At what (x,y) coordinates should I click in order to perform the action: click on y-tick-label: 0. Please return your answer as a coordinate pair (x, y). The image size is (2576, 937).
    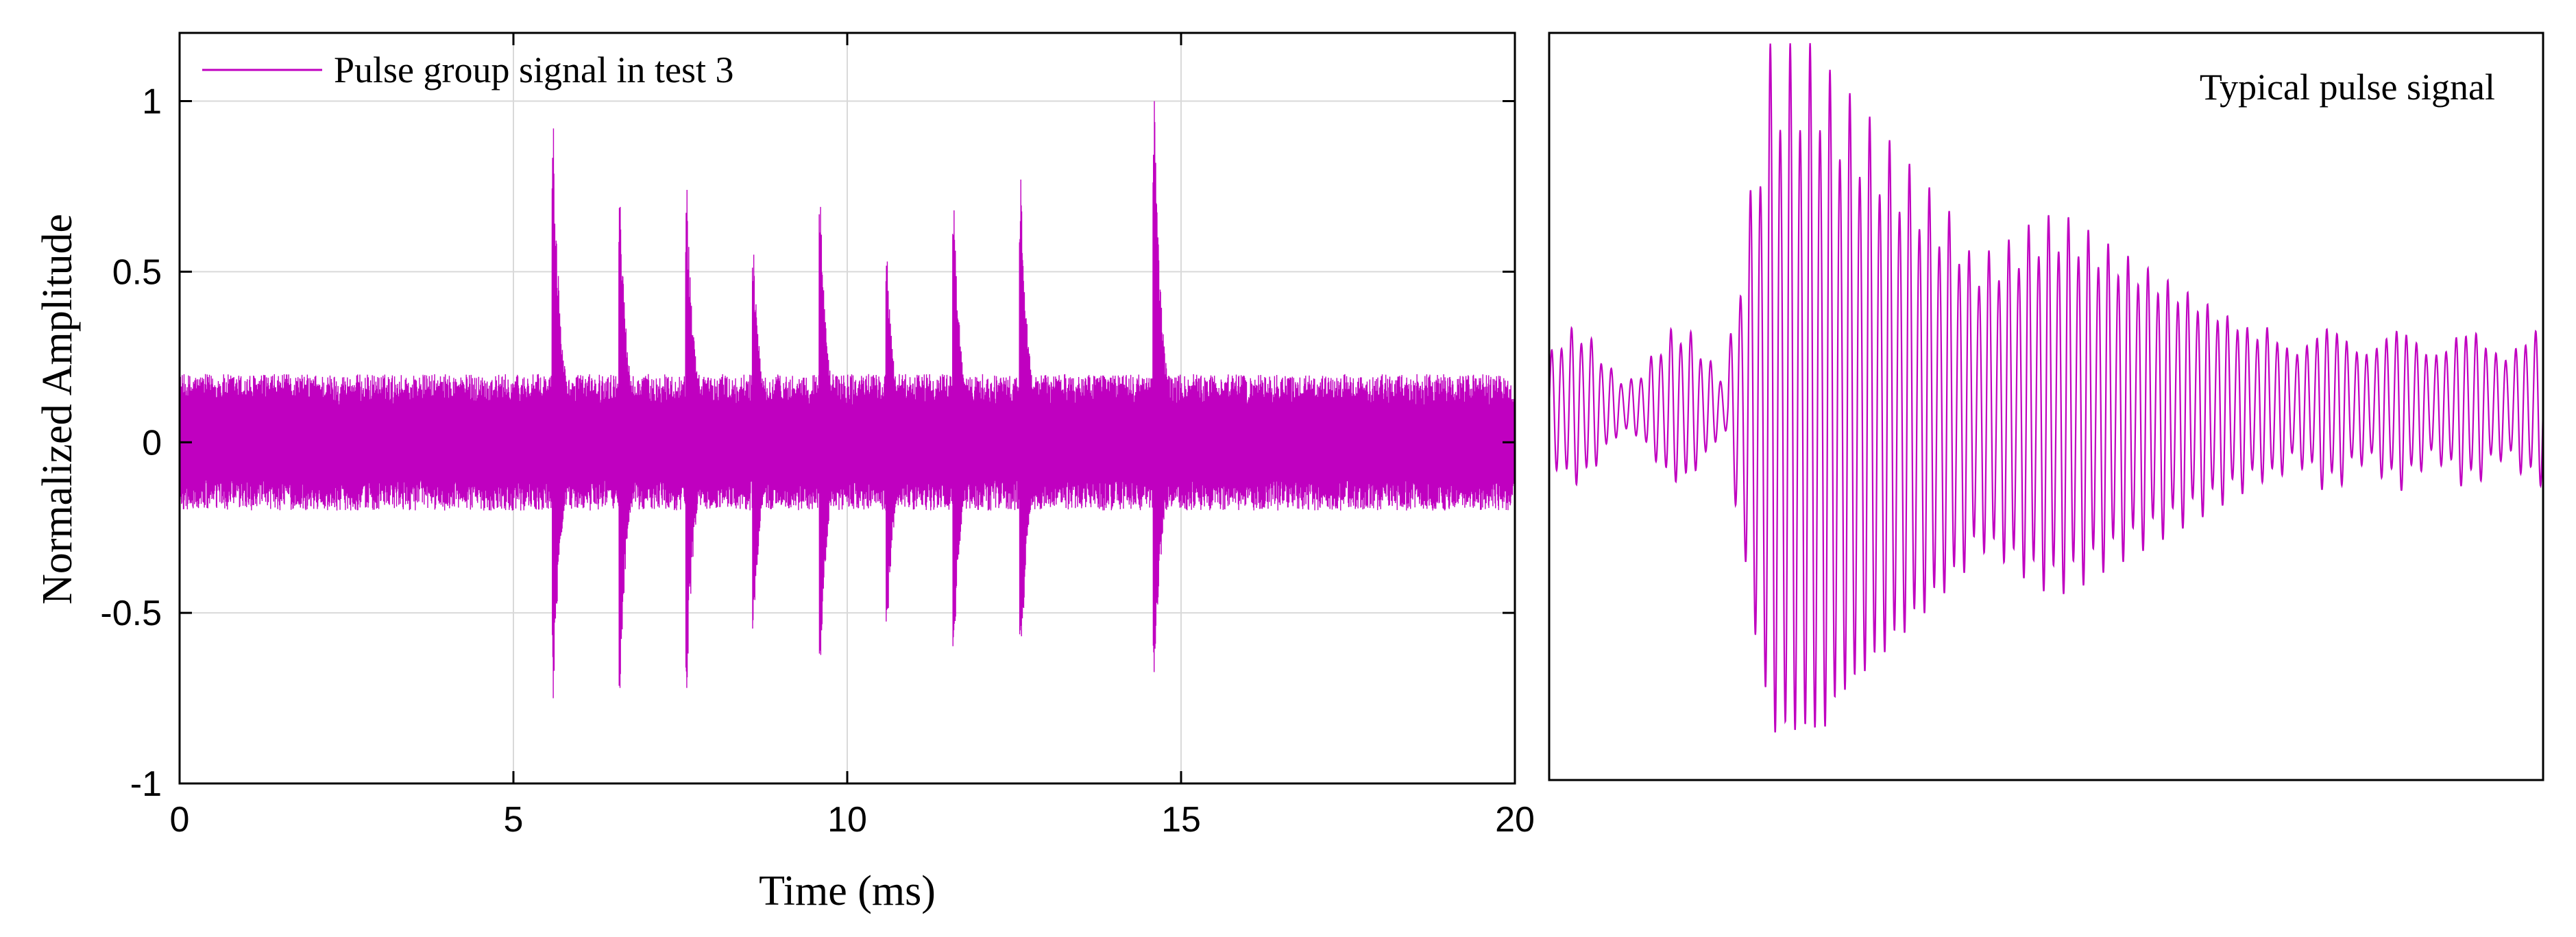
    Looking at the image, I should click on (152, 443).